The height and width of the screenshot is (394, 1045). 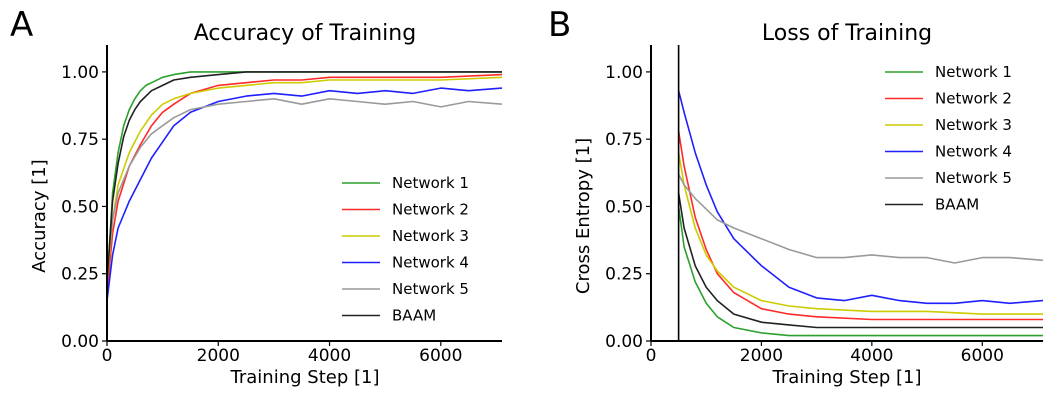 What do you see at coordinates (430, 289) in the screenshot?
I see `legend-label-accuracy-network-5: Network 5` at bounding box center [430, 289].